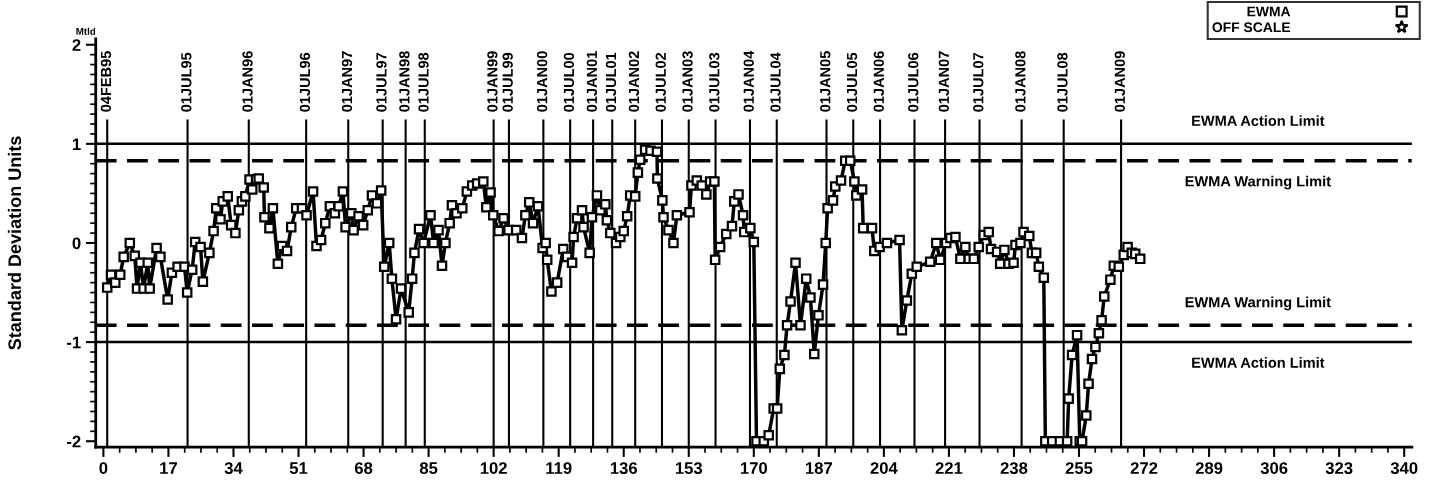 The image size is (1429, 485). I want to click on y-tick-label: 0, so click(76, 243).